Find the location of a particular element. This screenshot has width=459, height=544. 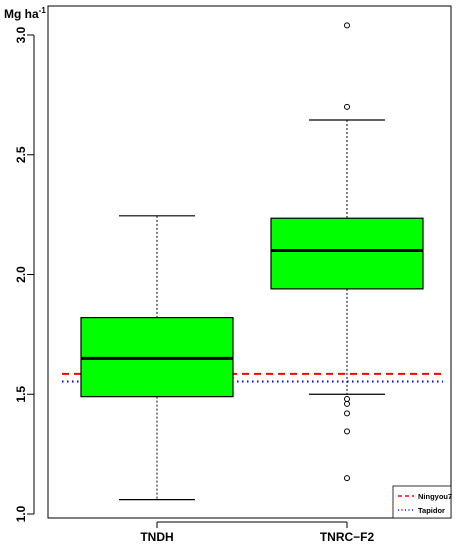

x-tick-label: TNRC−F2 is located at coordinates (347, 537).